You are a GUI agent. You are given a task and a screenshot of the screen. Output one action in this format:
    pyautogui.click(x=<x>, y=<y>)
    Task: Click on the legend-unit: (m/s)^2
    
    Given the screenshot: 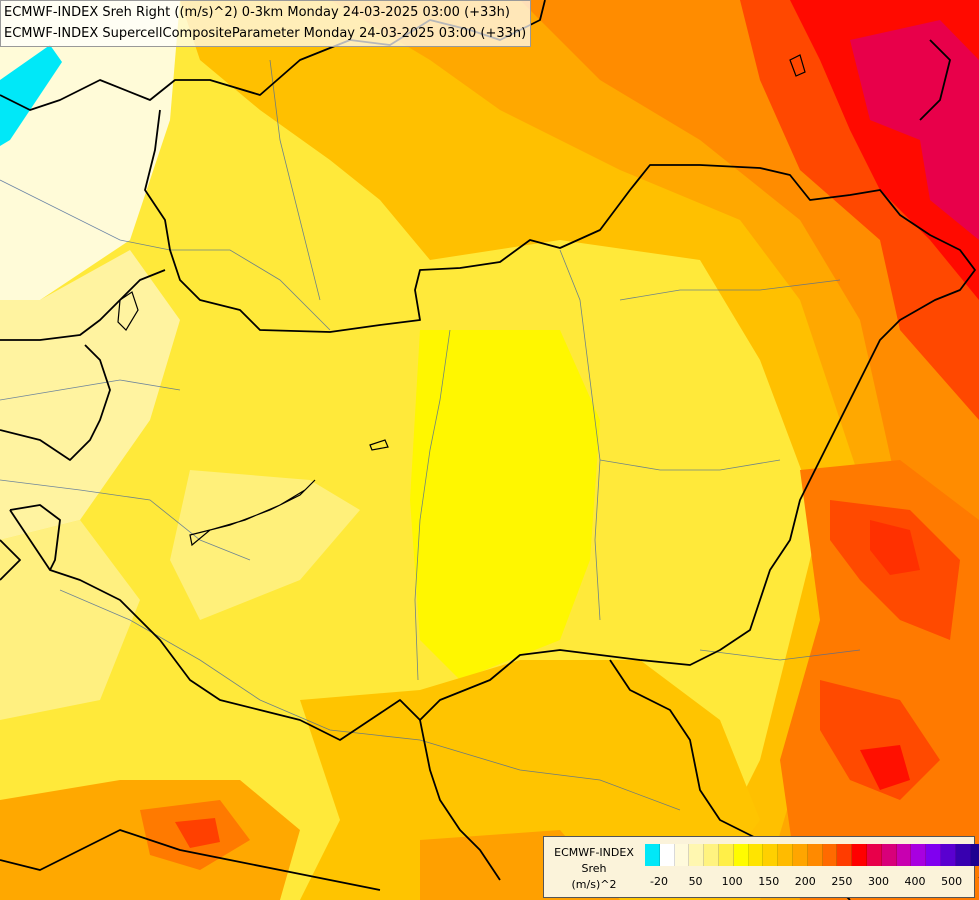 What is the action you would take?
    pyautogui.click(x=594, y=884)
    